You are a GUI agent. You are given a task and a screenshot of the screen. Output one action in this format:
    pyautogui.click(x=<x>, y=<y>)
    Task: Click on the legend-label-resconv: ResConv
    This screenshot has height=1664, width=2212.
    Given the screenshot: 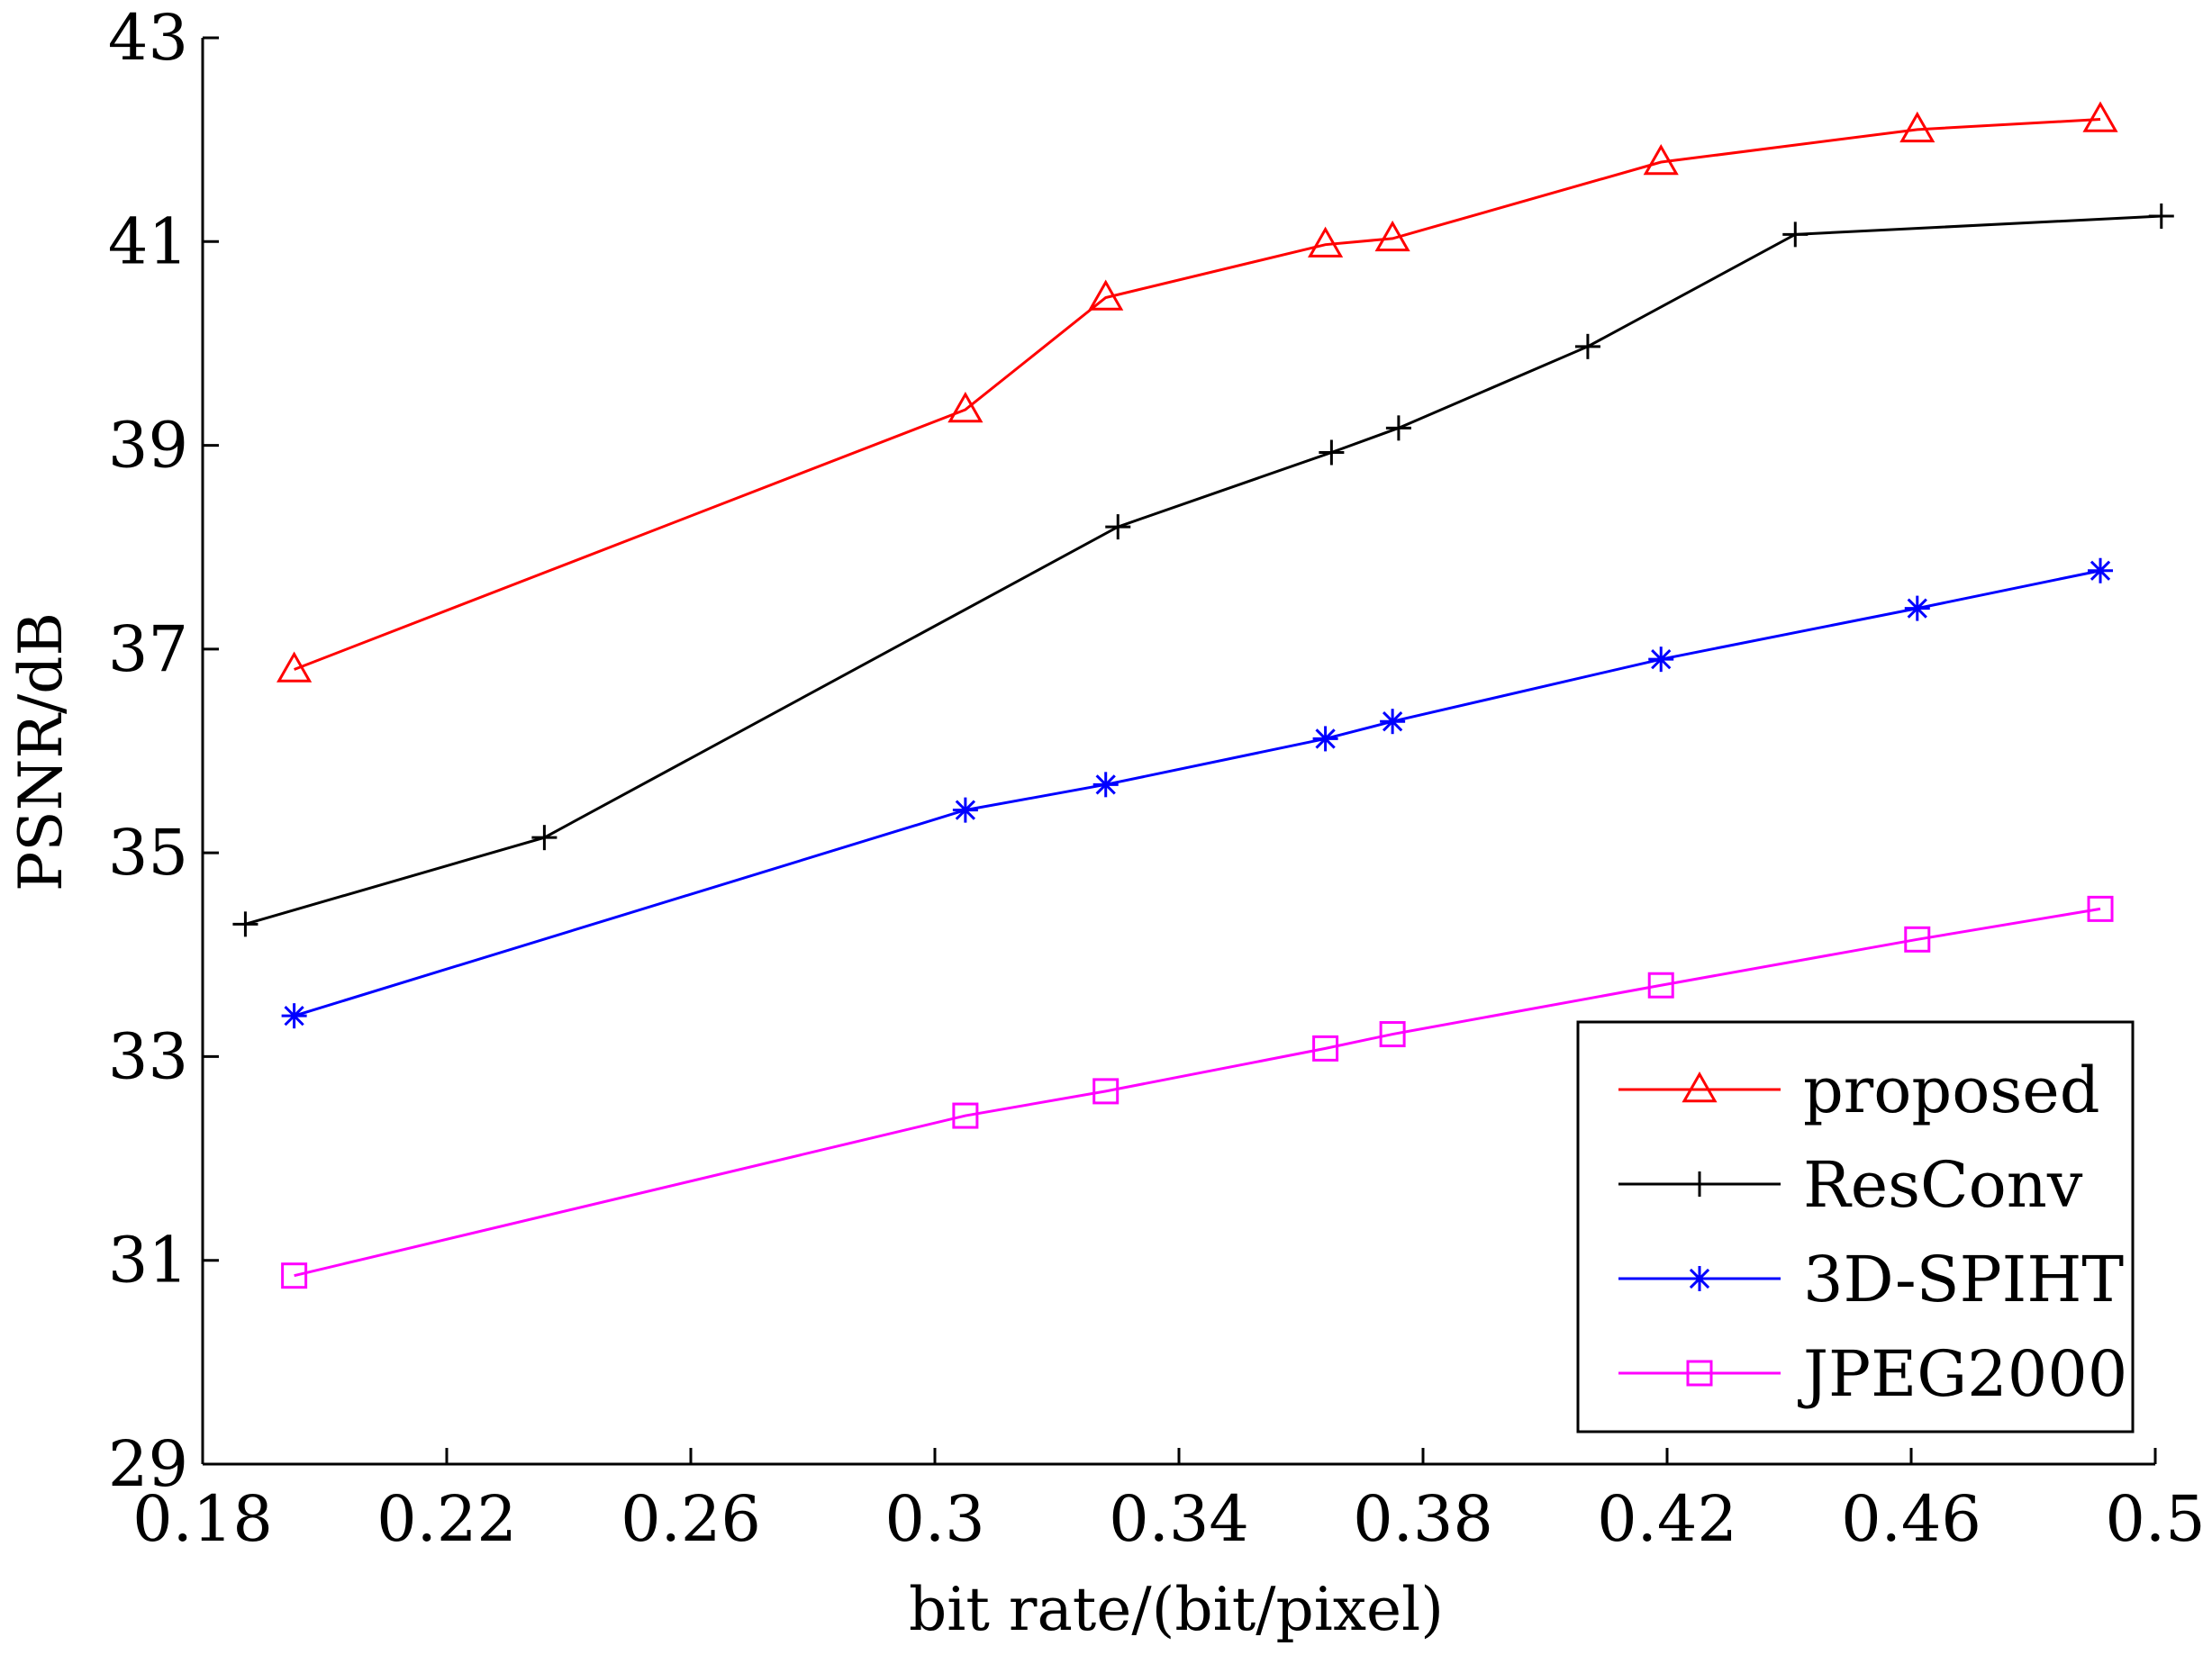 What is the action you would take?
    pyautogui.click(x=1943, y=1185)
    